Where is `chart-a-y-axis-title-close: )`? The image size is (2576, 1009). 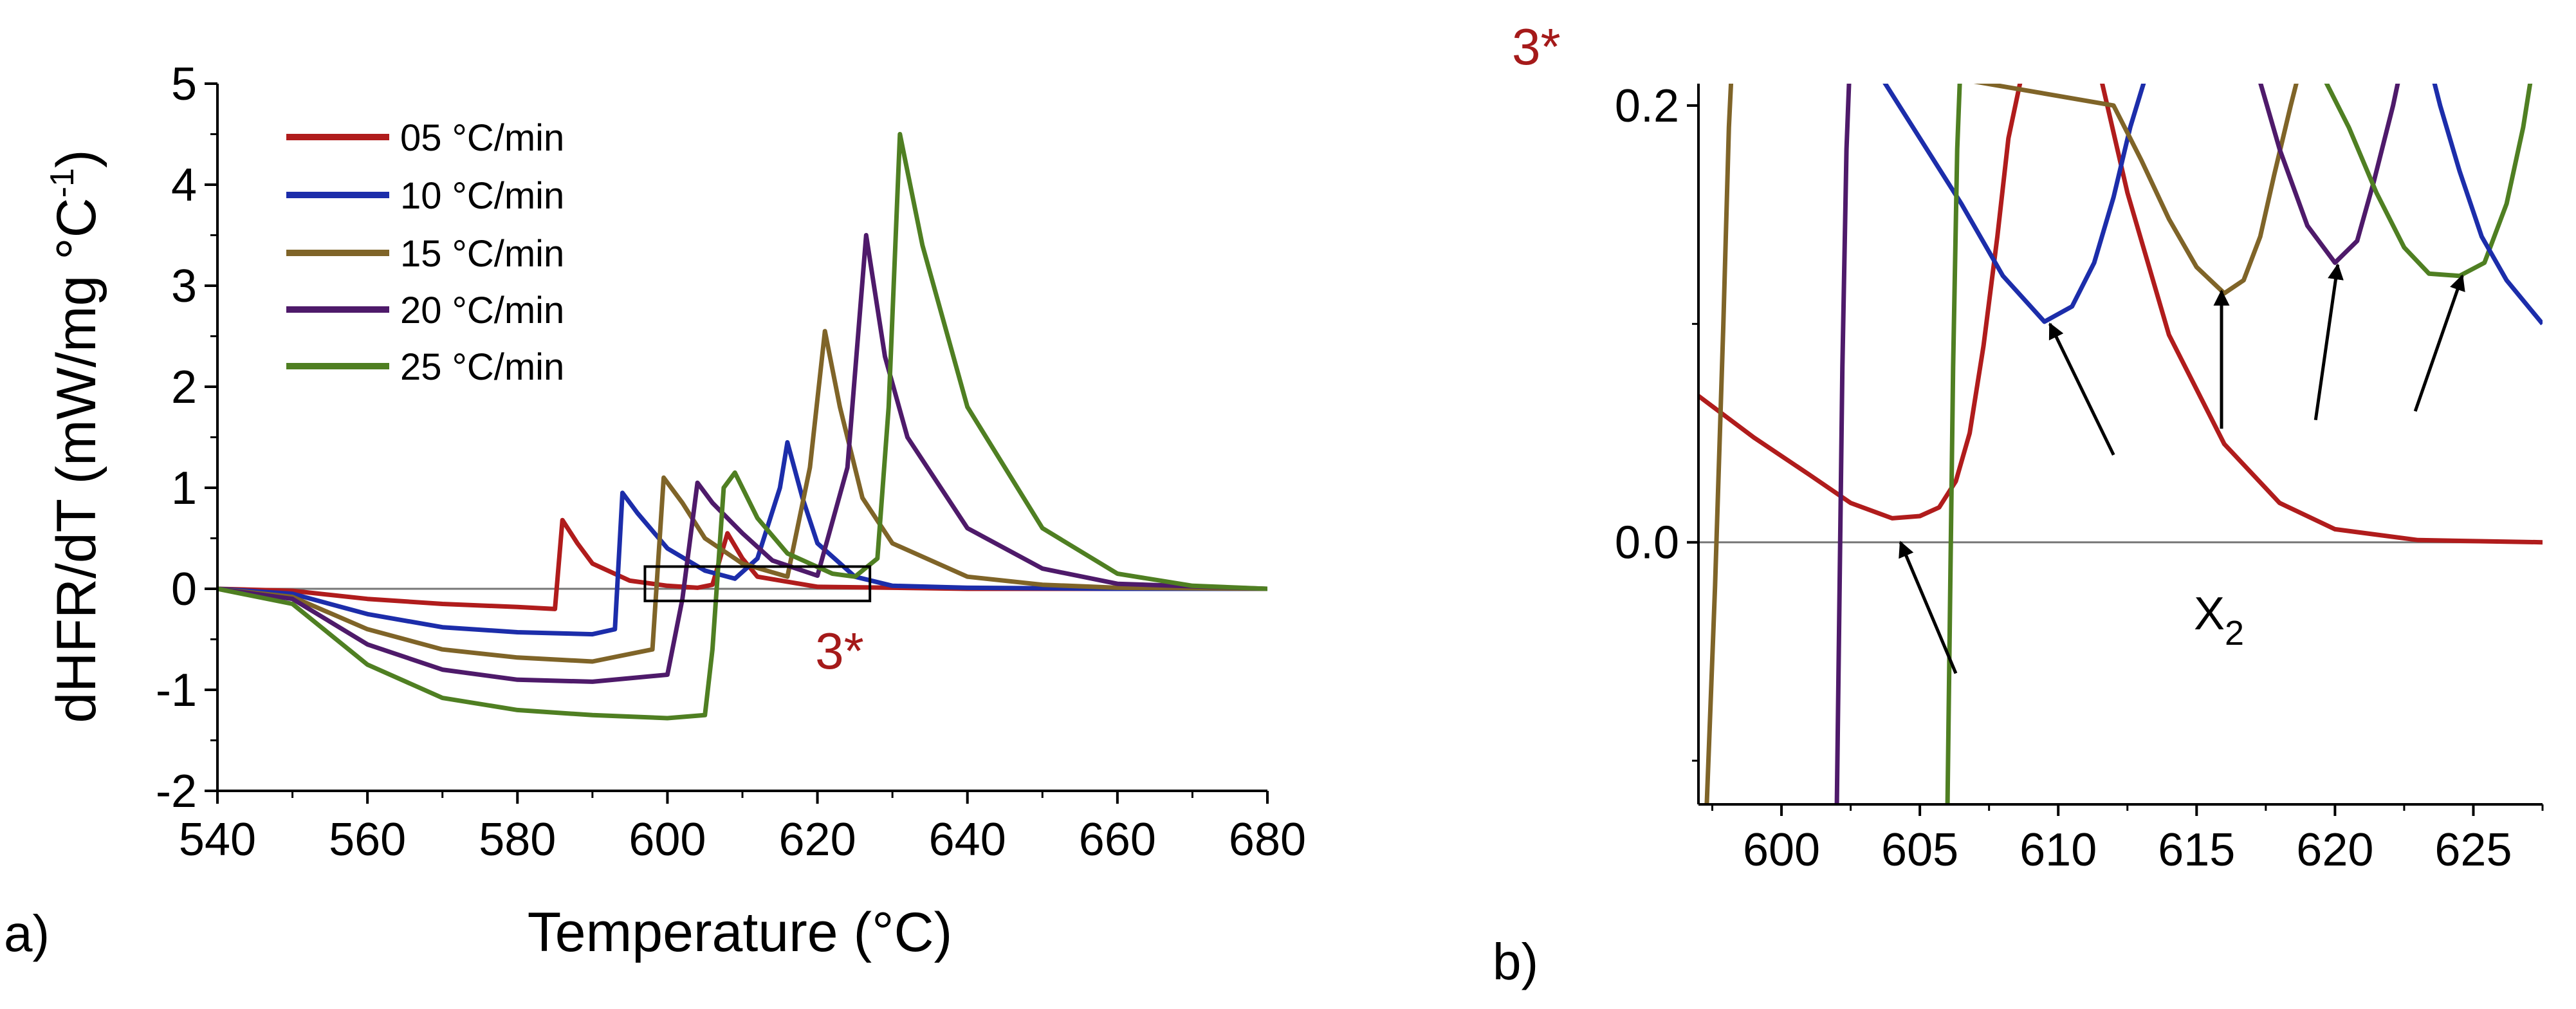 chart-a-y-axis-title-close: ) is located at coordinates (76, 158).